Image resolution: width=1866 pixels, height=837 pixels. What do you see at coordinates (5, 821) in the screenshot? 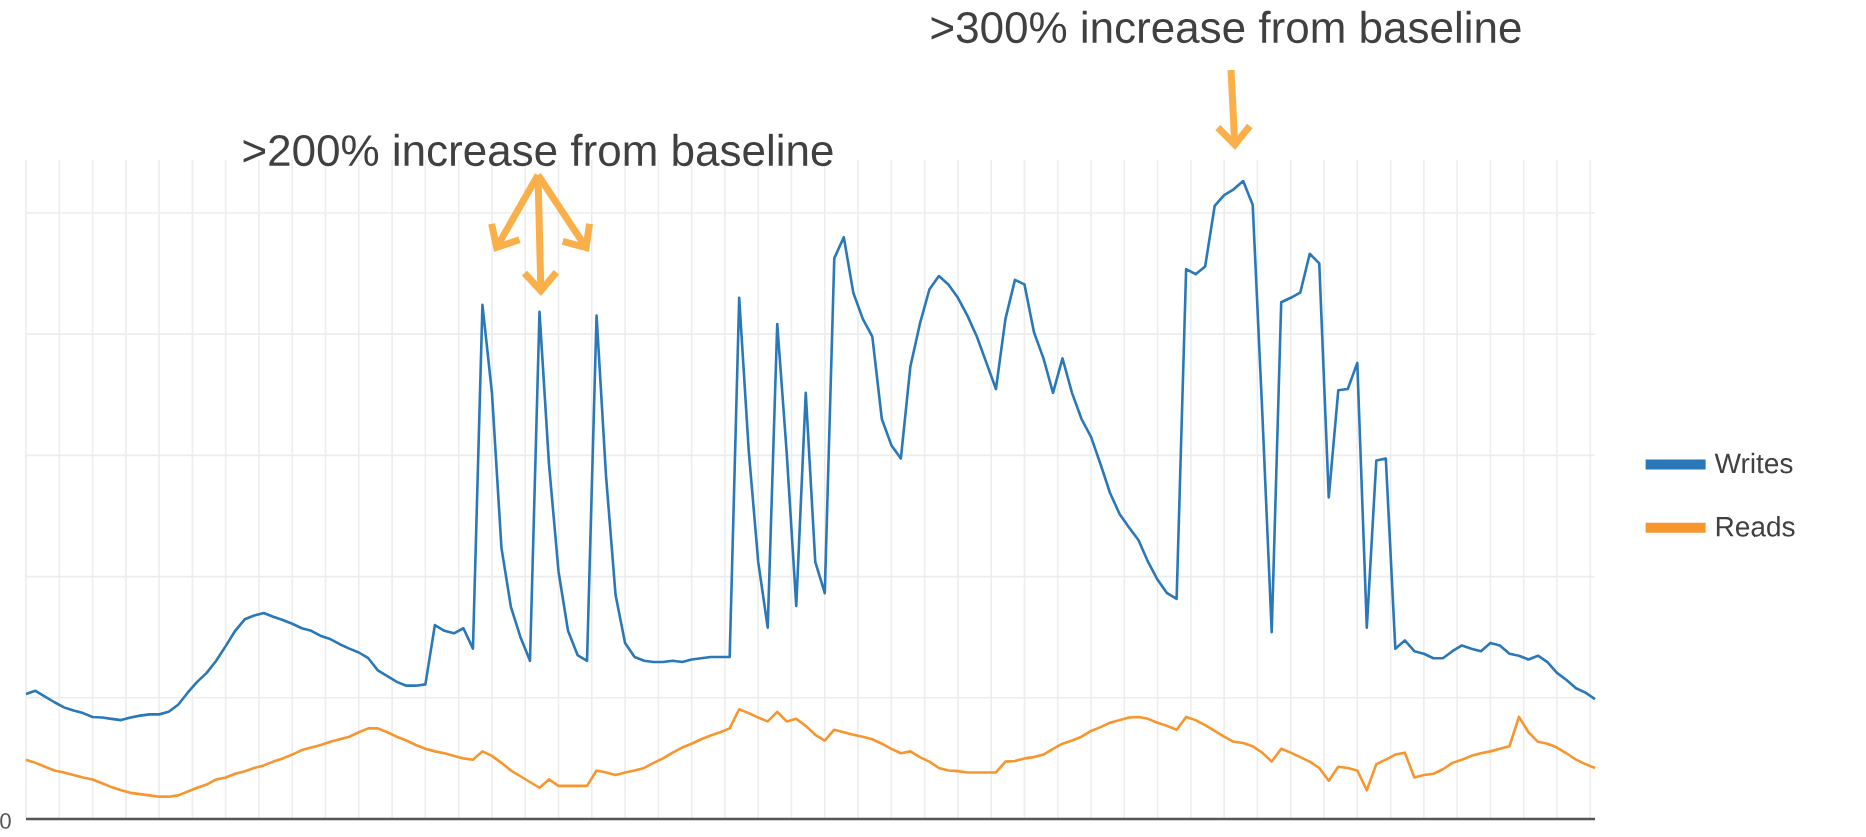
I see `text: 0` at bounding box center [5, 821].